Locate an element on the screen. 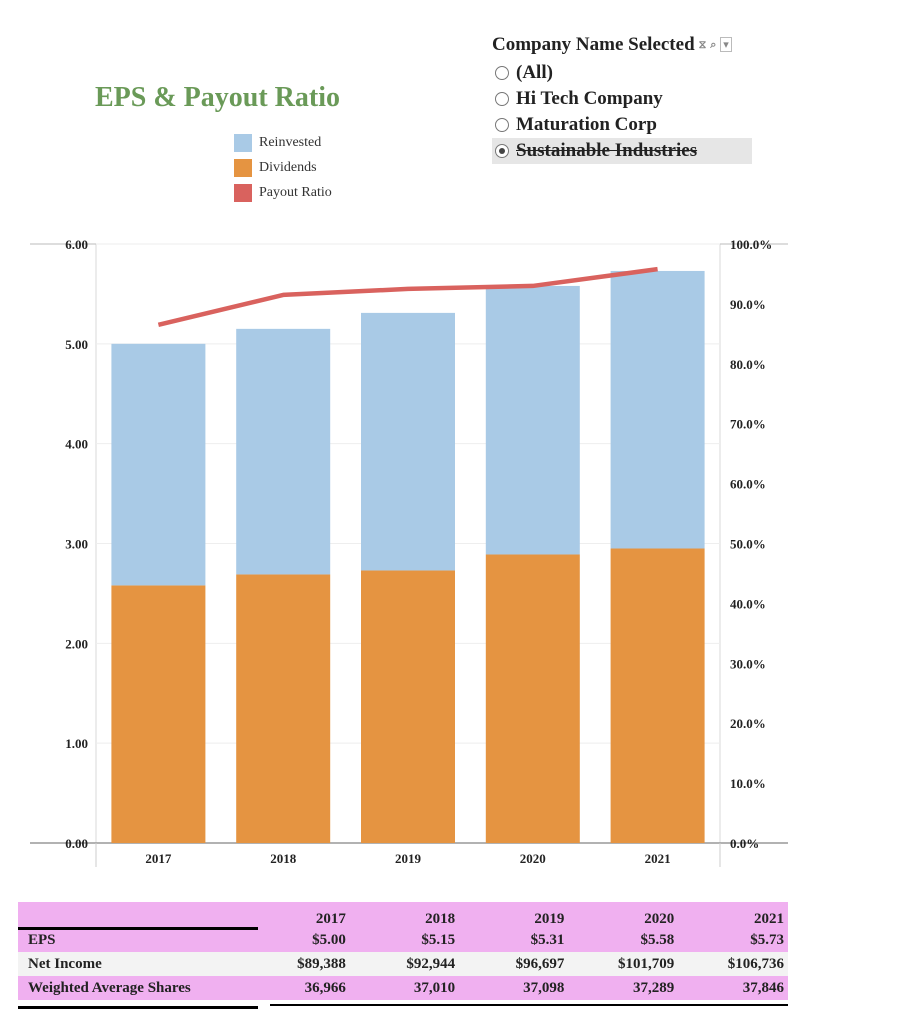 The height and width of the screenshot is (1024, 919). table-cell: $92,944 is located at coordinates (404, 964).